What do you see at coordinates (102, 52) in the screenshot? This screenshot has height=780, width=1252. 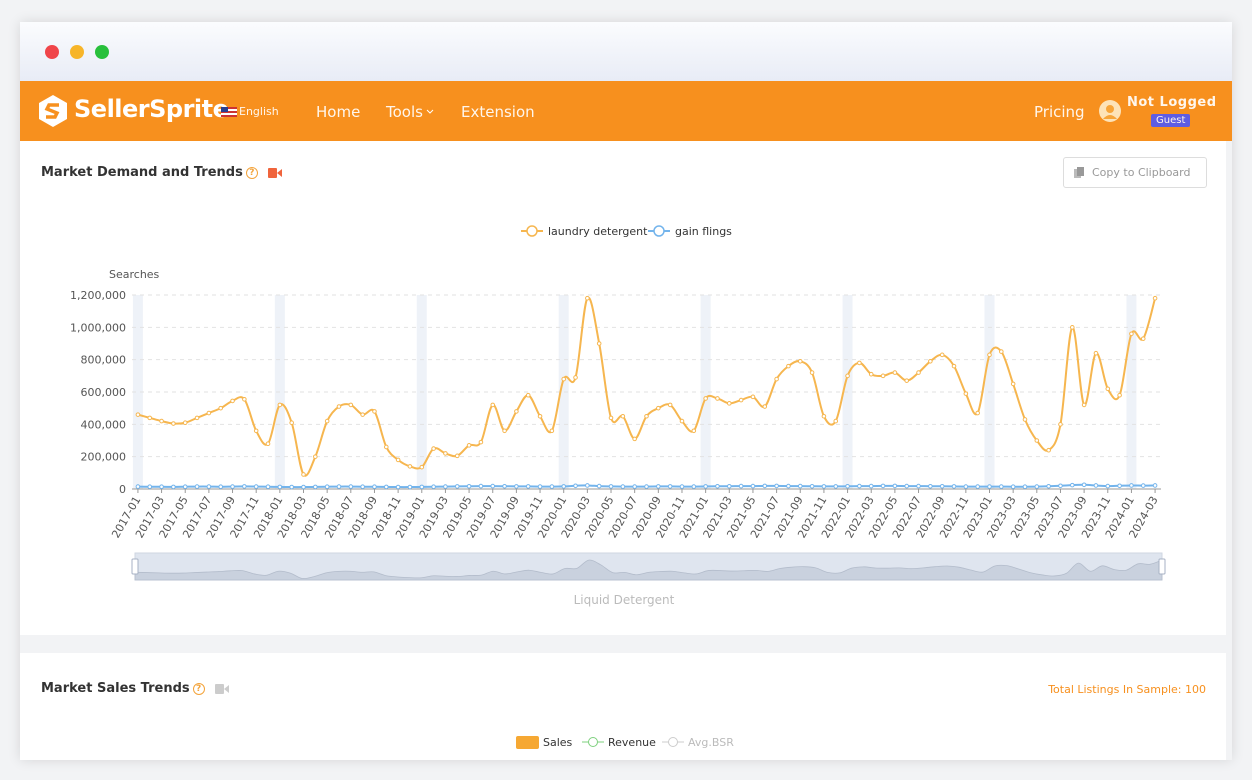 I see `maximize-dot` at bounding box center [102, 52].